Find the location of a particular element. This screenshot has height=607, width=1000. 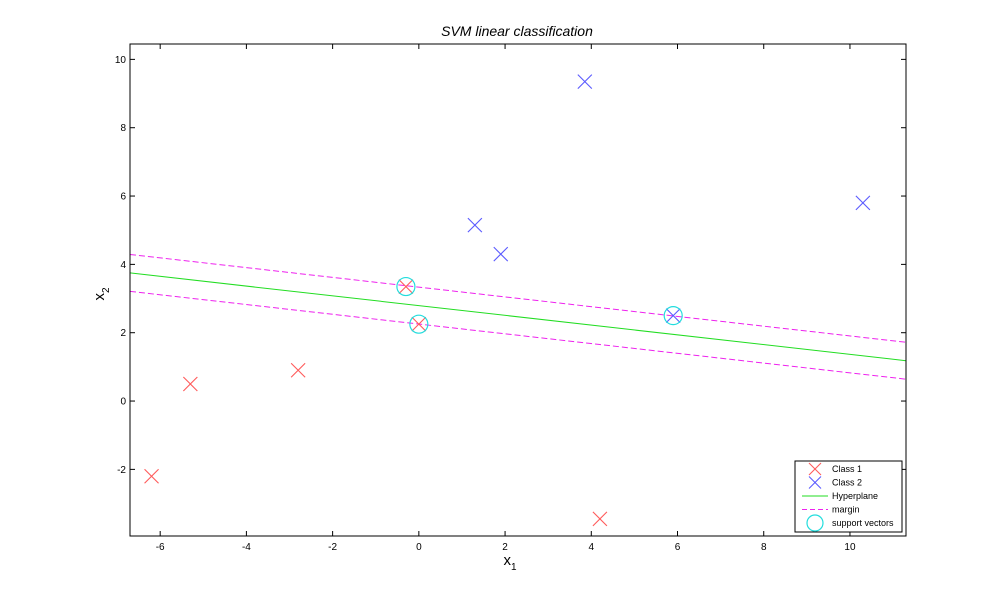

y-tick-label: 10 is located at coordinates (121, 60).